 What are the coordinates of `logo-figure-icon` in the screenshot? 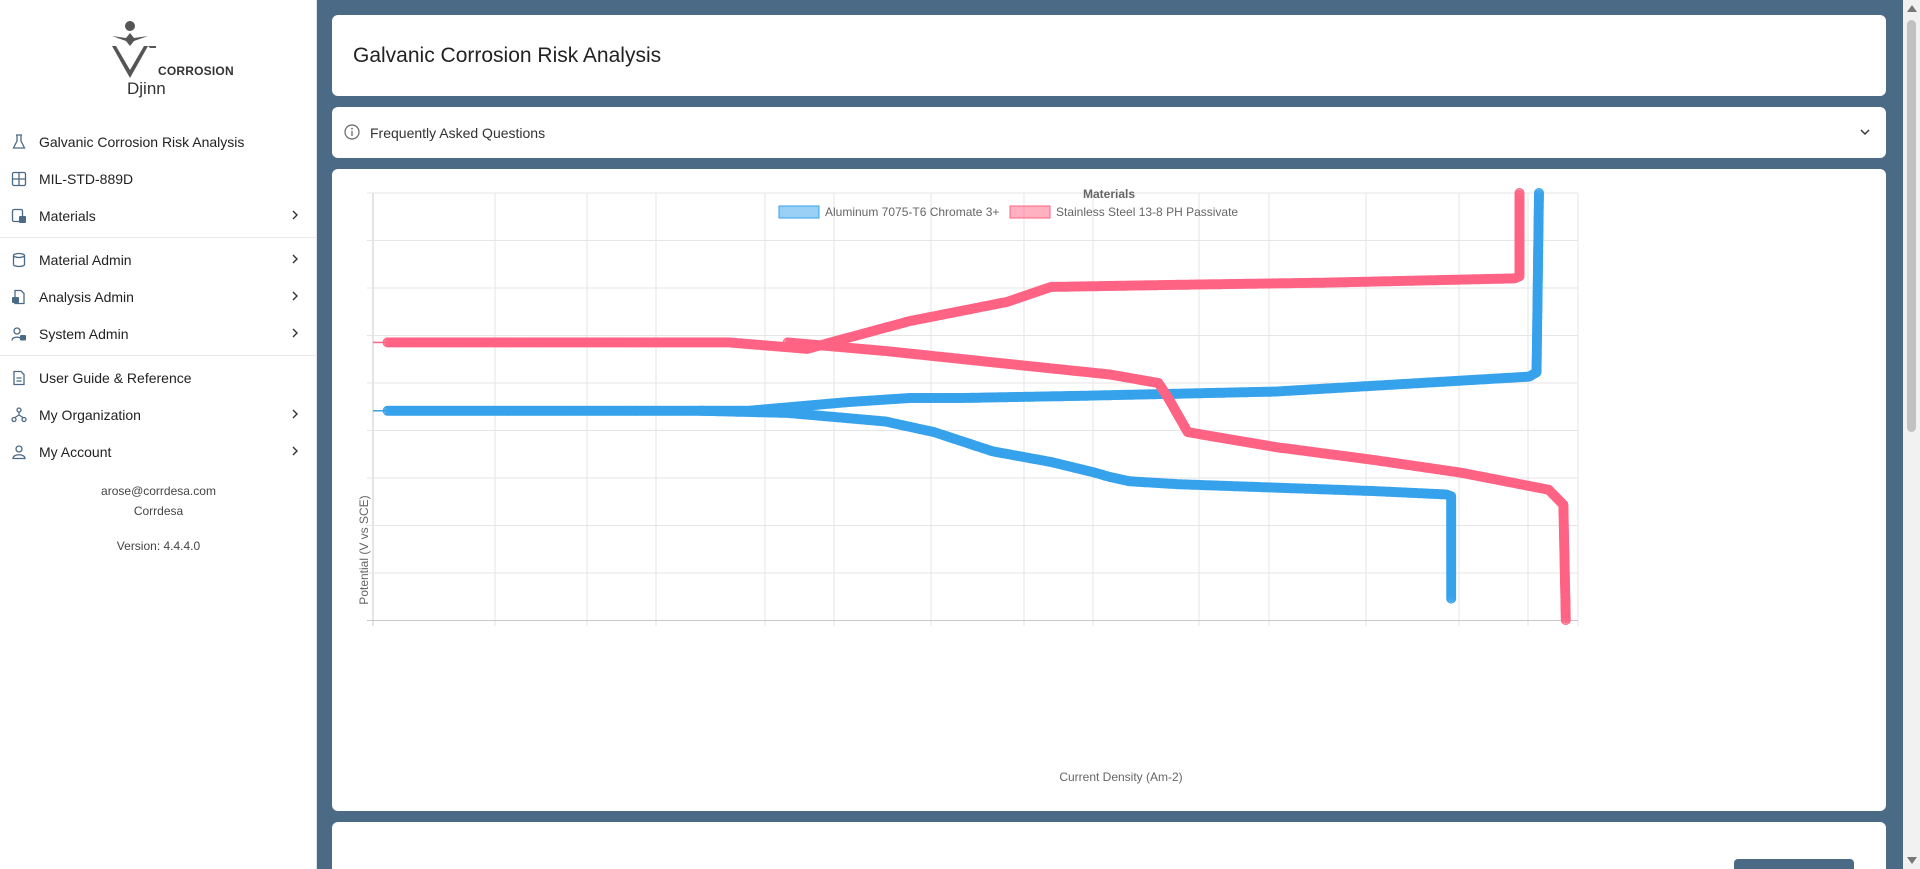 It's located at (134, 49).